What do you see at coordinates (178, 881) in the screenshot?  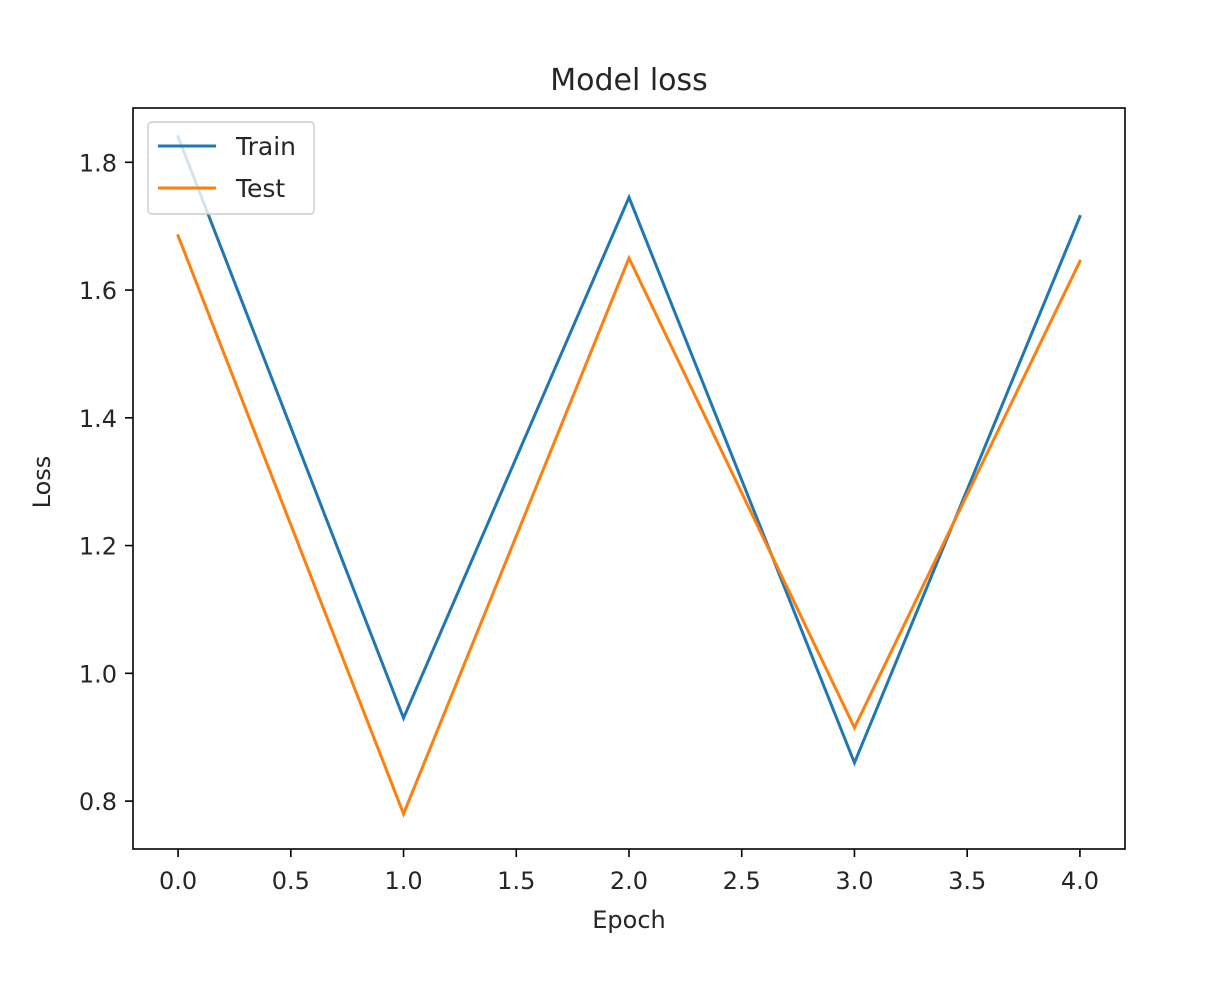 I see `x-tick-label: 0.0` at bounding box center [178, 881].